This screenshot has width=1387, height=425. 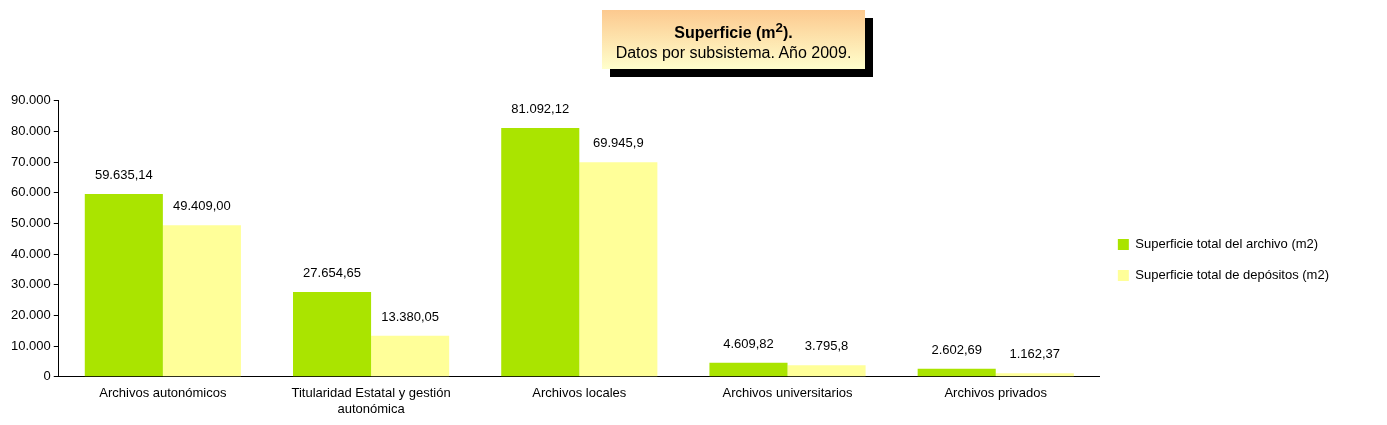 What do you see at coordinates (618, 143) in the screenshot?
I see `data-label: 69.945,9` at bounding box center [618, 143].